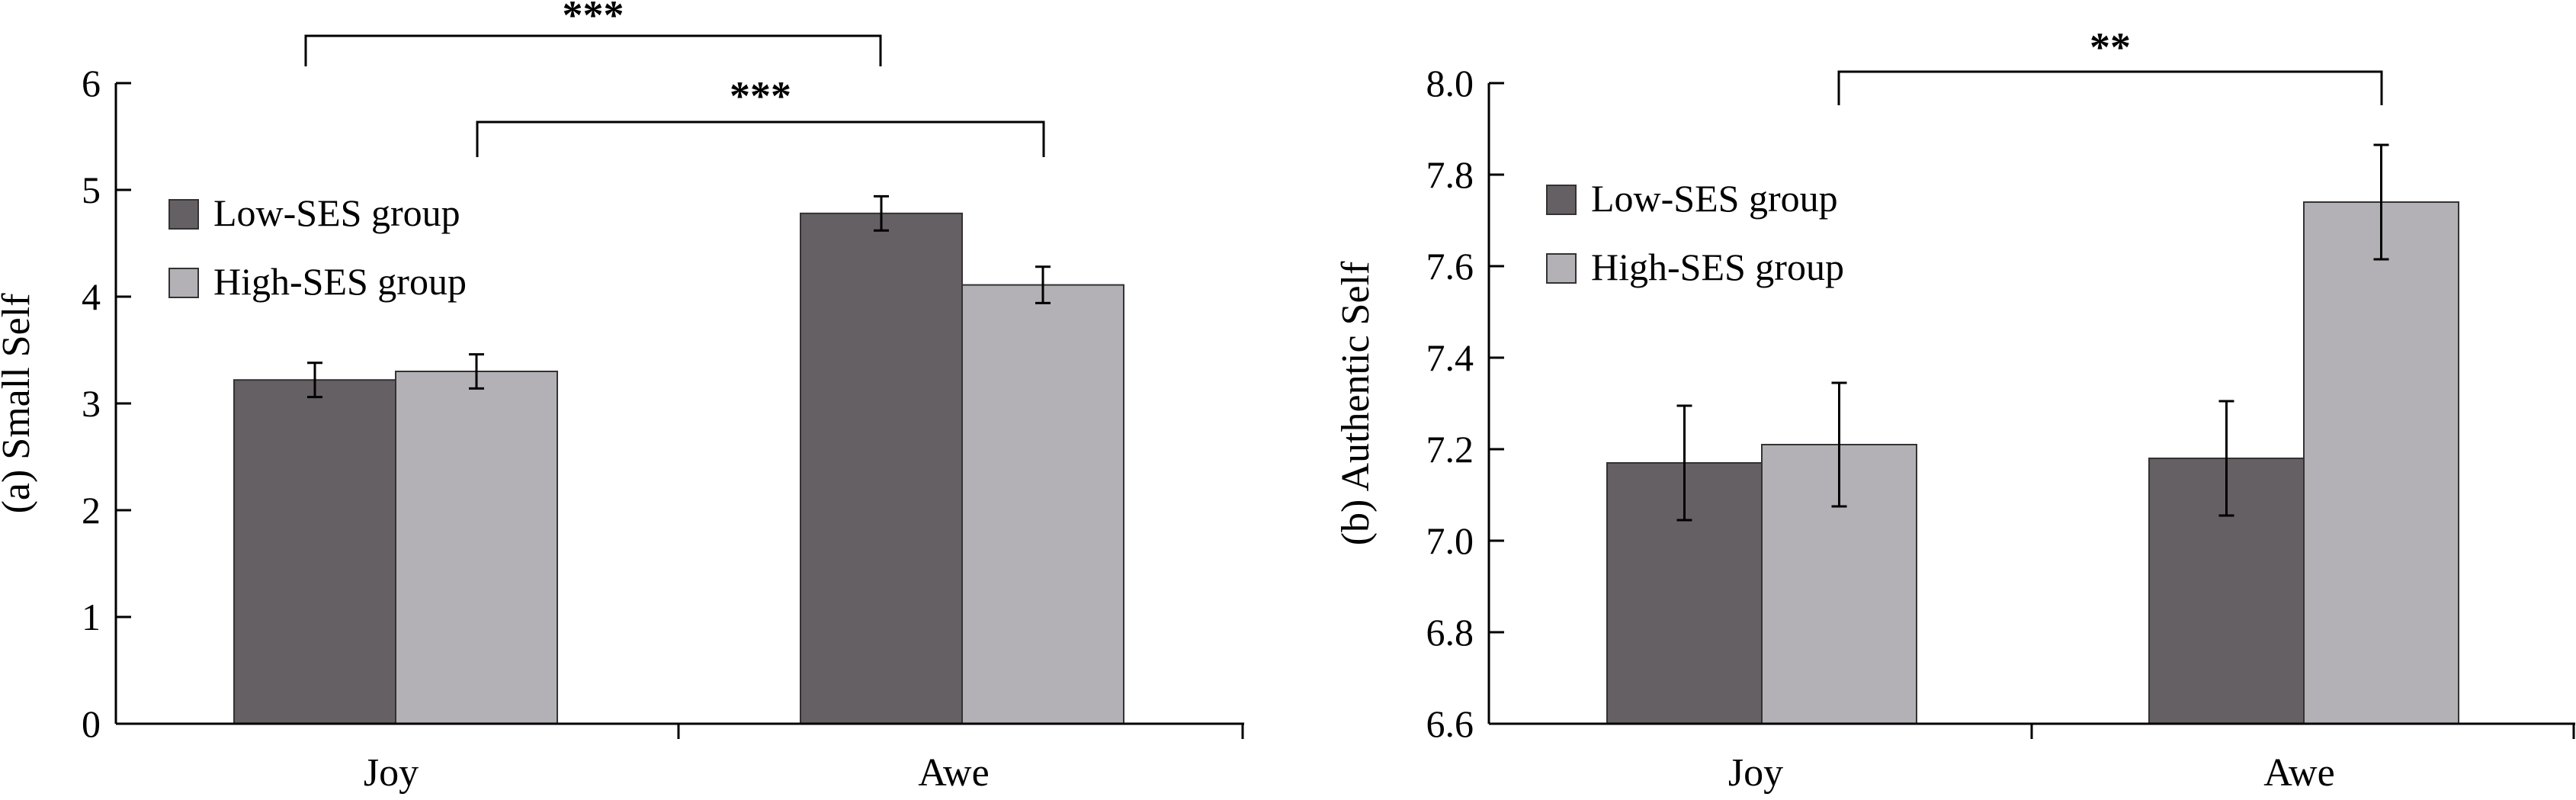  I want to click on bar-low-awe, so click(881, 468).